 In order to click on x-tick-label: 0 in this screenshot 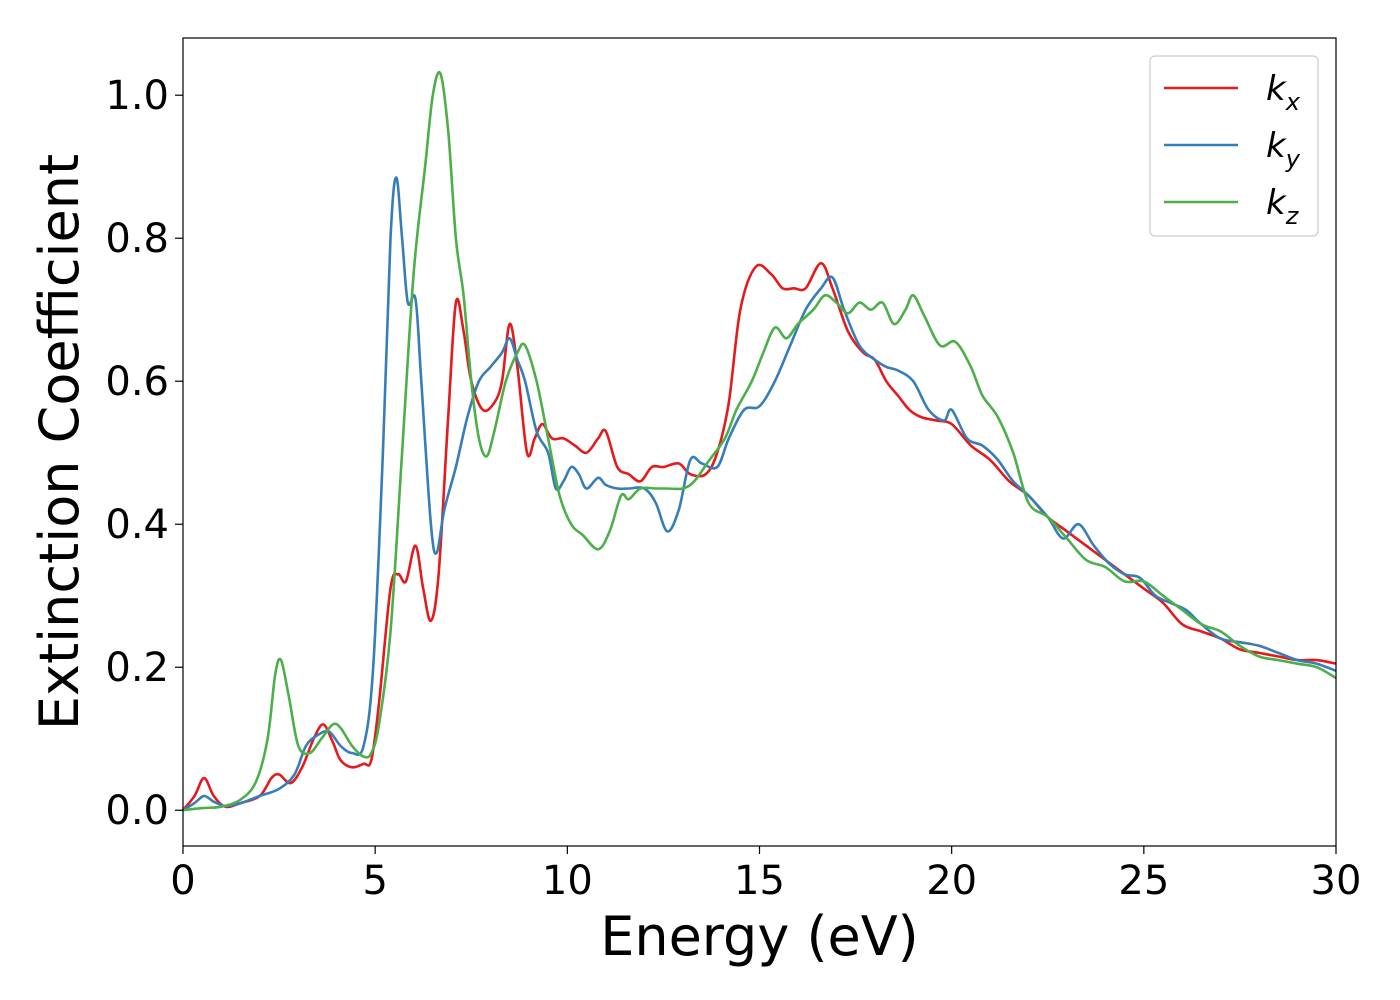, I will do `click(182, 881)`.